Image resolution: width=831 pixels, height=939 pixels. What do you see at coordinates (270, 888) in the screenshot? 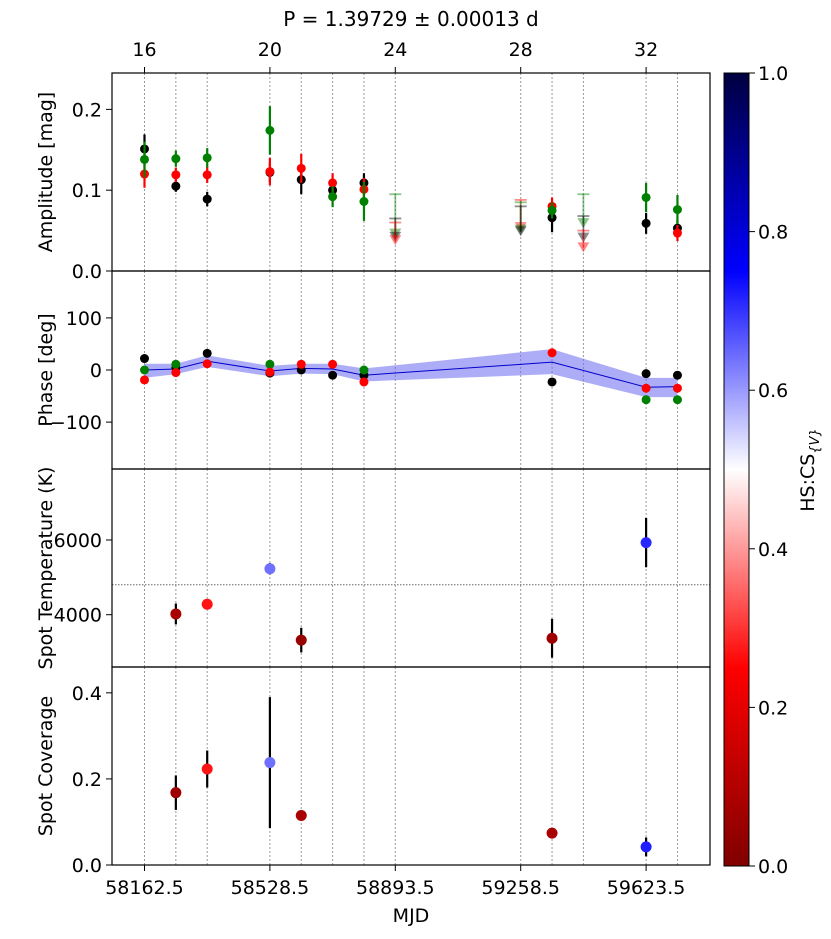
I see `x-tick-label: 58528.5` at bounding box center [270, 888].